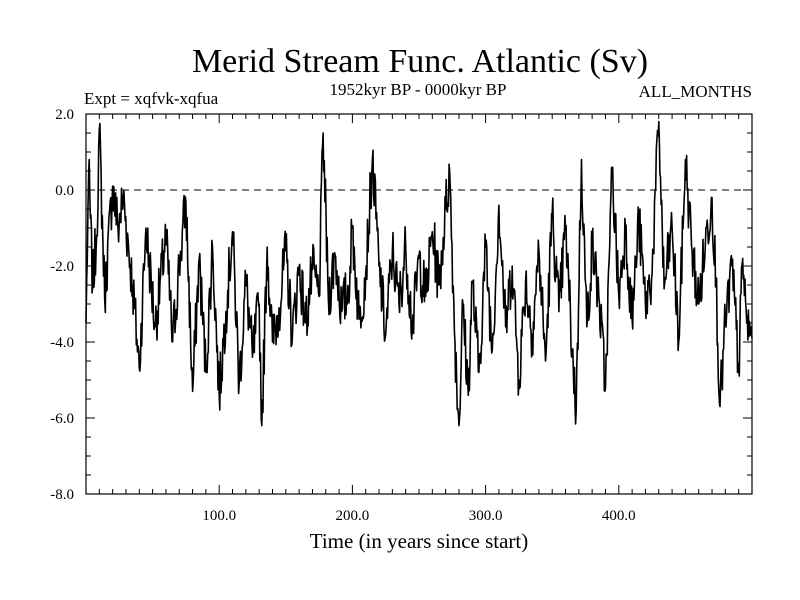  Describe the element at coordinates (64, 191) in the screenshot. I see `y-tick-label: 0.0` at that location.